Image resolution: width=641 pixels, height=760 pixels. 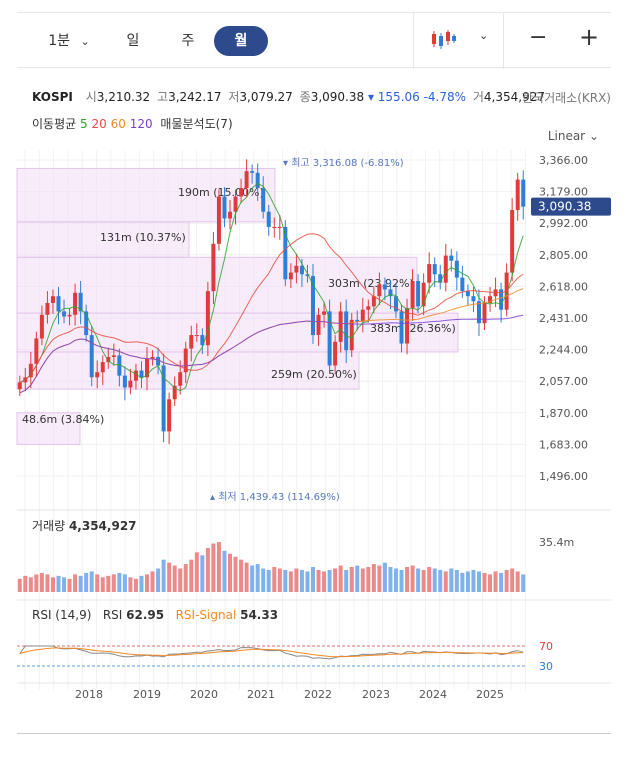 I want to click on low-annotation: ▴ 최저 1,439.43 (114.69%), so click(x=275, y=497).